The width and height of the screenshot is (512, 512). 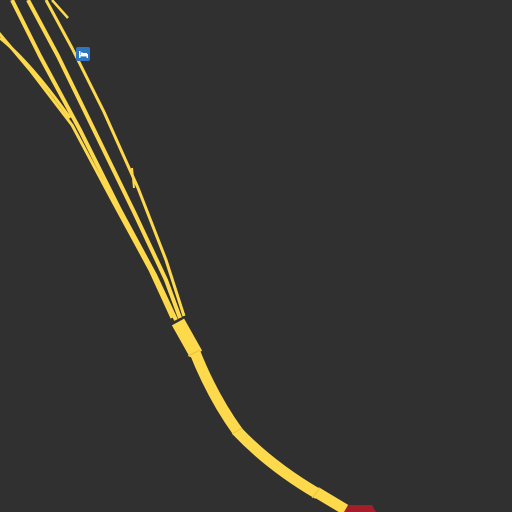 What do you see at coordinates (133, 178) in the screenshot?
I see `road-connector` at bounding box center [133, 178].